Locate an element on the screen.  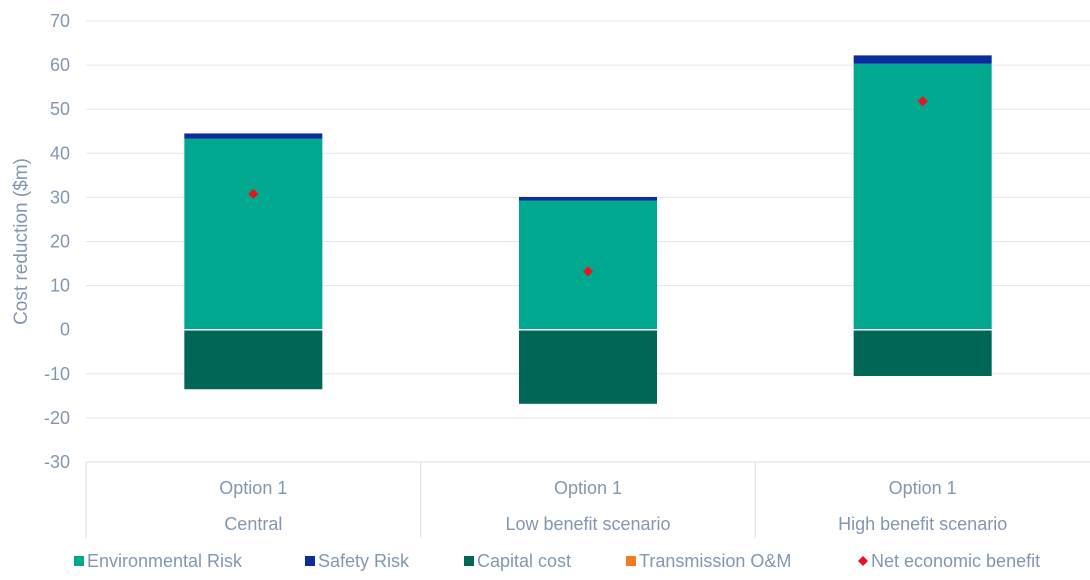
legend-label: Net economic benefit is located at coordinates (955, 561).